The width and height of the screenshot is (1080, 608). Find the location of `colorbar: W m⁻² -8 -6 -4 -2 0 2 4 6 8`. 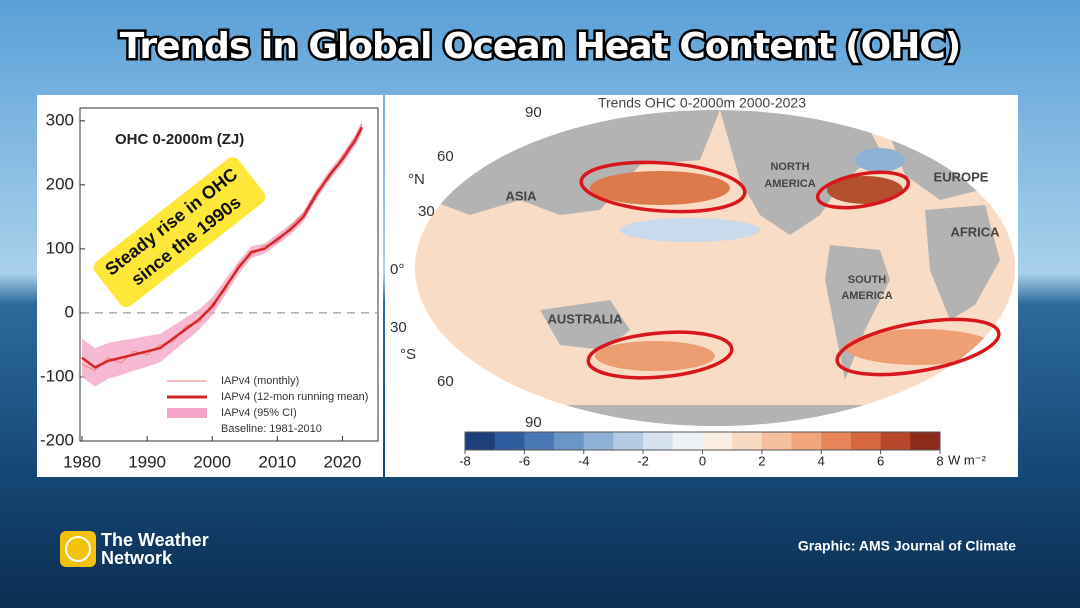

colorbar: W m⁻² -8 -6 -4 -2 0 2 4 6 8 is located at coordinates (723, 449).